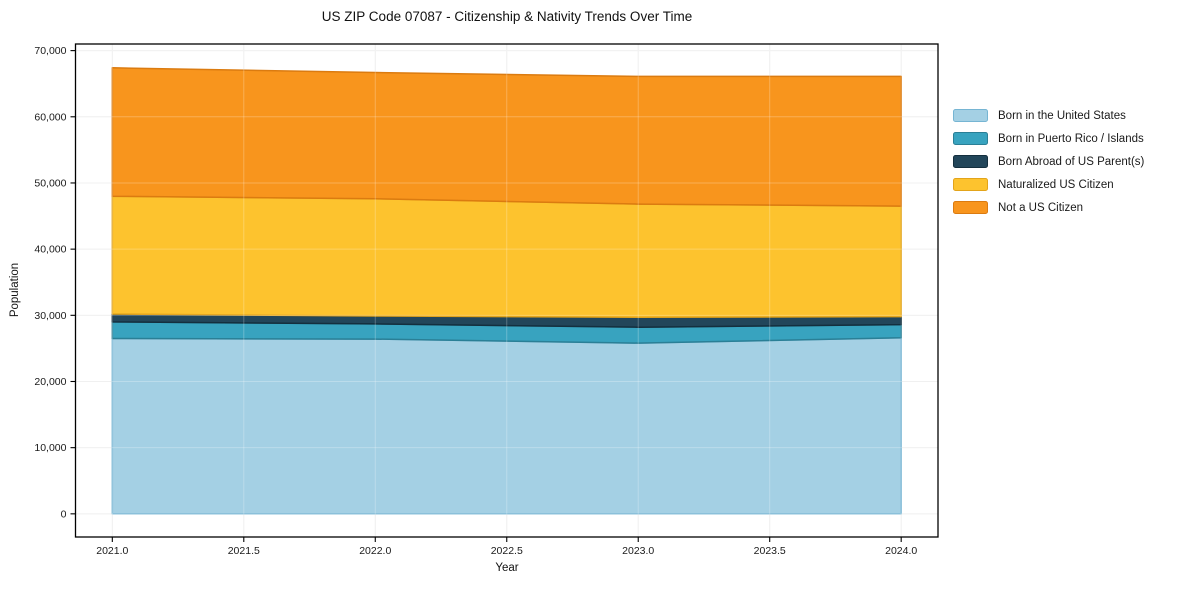  Describe the element at coordinates (50, 117) in the screenshot. I see `svg-text: 60,000` at that location.